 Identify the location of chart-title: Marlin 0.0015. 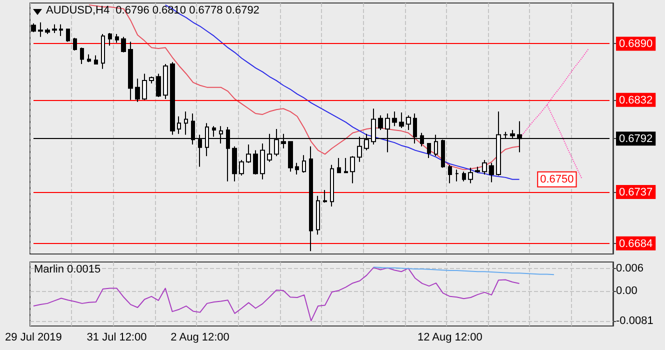
(67, 270).